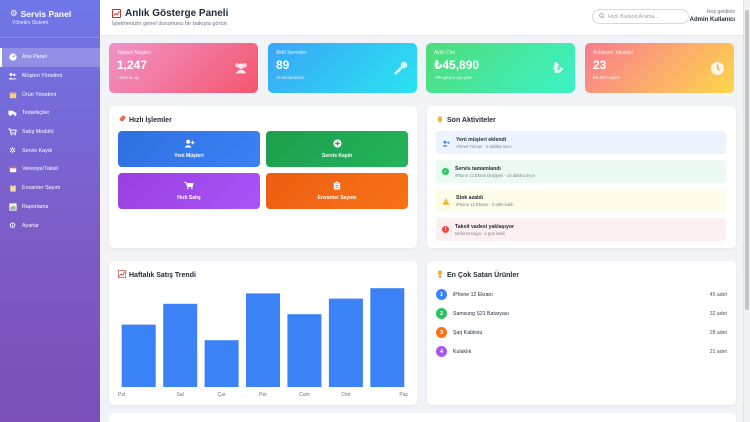  Describe the element at coordinates (581, 294) in the screenshot. I see `product-row: 1 iPhone 12 Ekranı 45 adet` at that location.